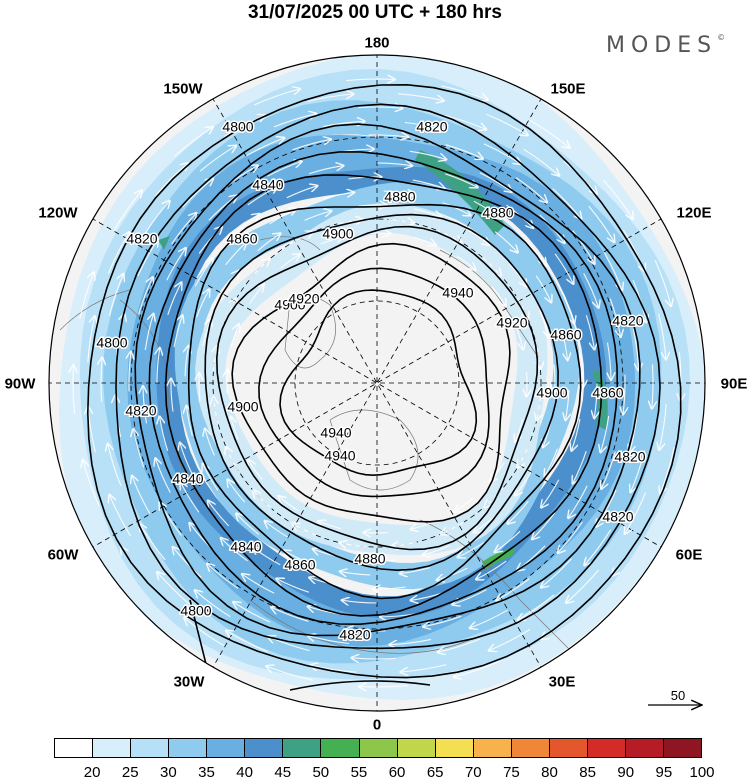 The width and height of the screenshot is (750, 782). What do you see at coordinates (498, 559) in the screenshot?
I see `jet-core-patch` at bounding box center [498, 559].